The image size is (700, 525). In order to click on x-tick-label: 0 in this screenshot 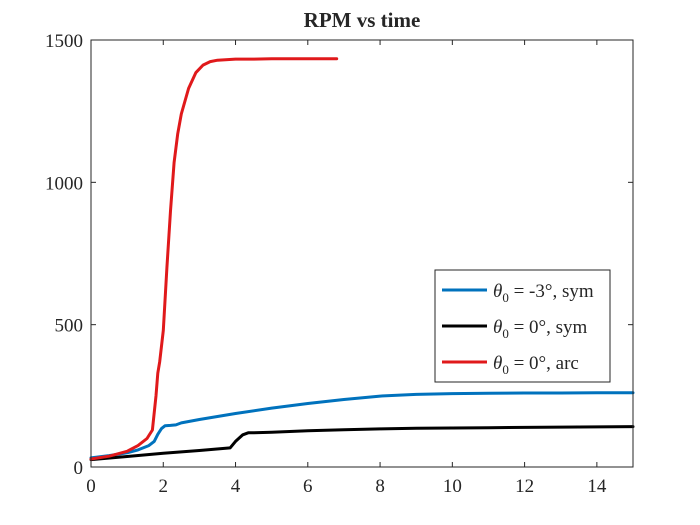, I will do `click(91, 486)`.